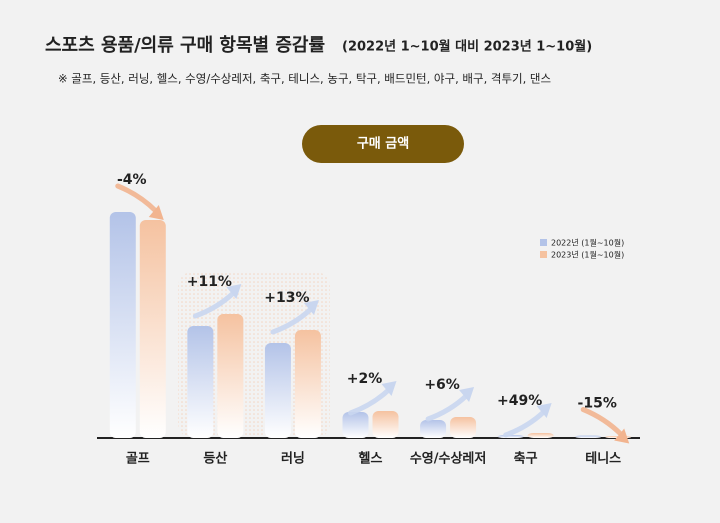 This screenshot has height=523, width=720. I want to click on chart-title: 스포츠 용품/의류 구매 항목별 증감률, so click(185, 45).